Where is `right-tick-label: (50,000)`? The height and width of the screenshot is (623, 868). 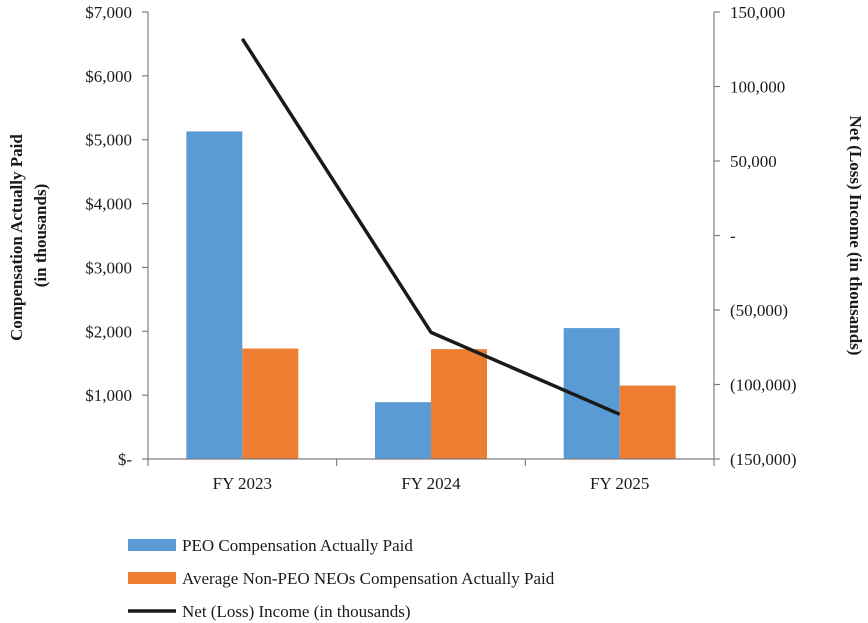
right-tick-label: (50,000) is located at coordinates (759, 310).